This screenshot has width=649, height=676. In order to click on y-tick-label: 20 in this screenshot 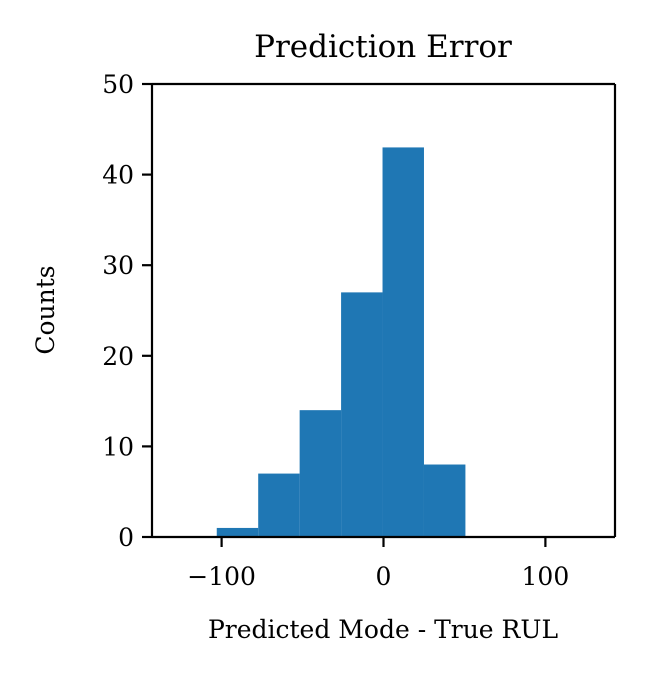, I will do `click(118, 356)`.